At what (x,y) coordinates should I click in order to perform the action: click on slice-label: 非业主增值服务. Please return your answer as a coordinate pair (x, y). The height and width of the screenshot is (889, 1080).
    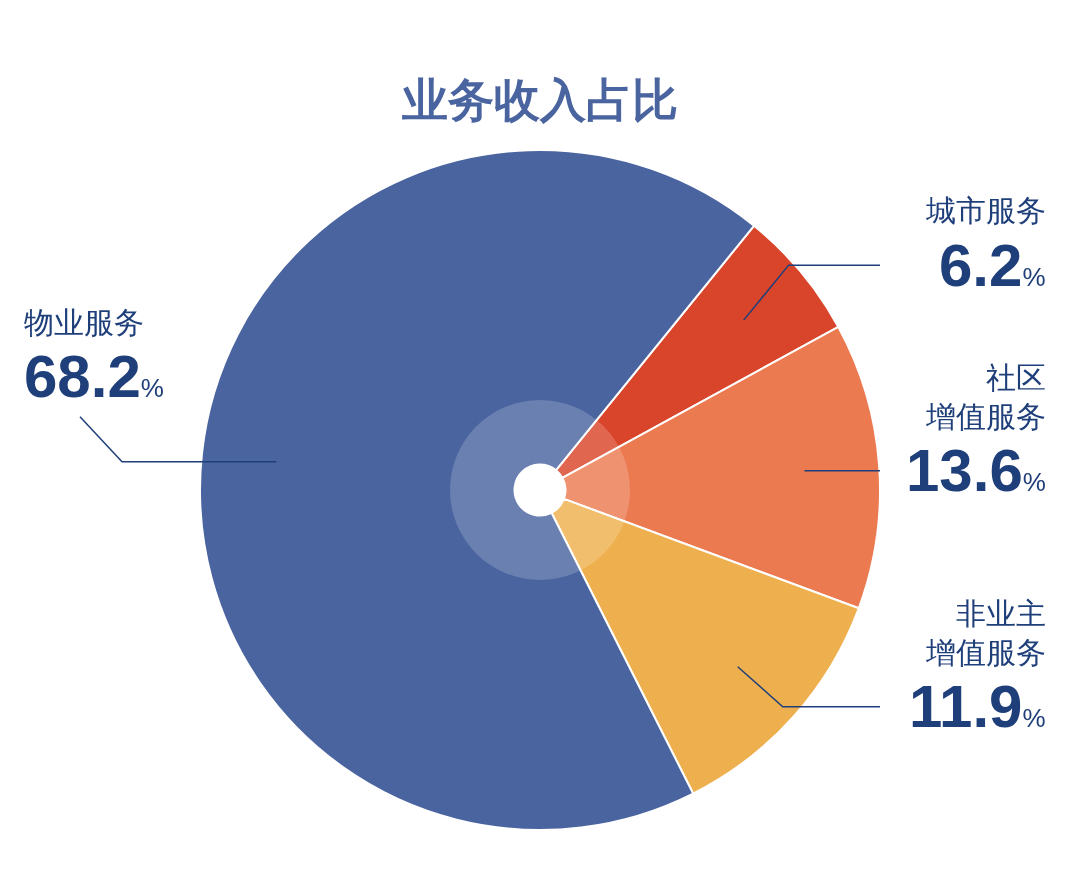
    Looking at the image, I should click on (985, 633).